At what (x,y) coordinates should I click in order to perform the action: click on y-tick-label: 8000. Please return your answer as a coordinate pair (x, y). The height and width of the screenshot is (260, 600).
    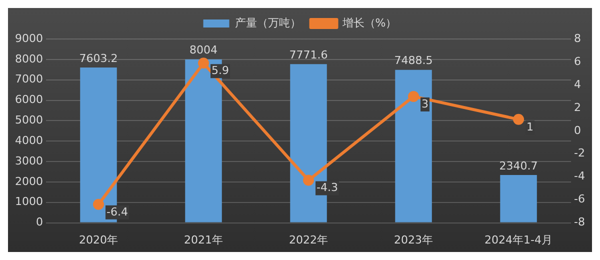
    Looking at the image, I should click on (28, 59).